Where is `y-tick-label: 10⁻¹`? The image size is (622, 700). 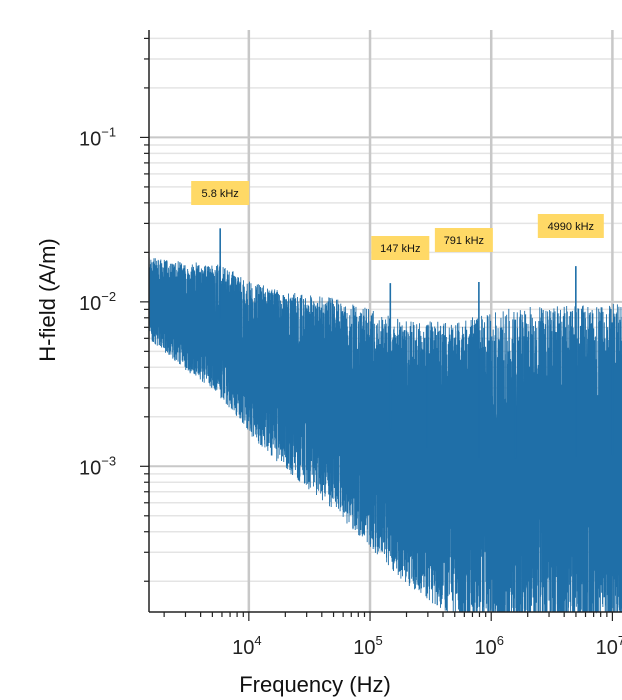
y-tick-label: 10⁻¹ is located at coordinates (97, 137).